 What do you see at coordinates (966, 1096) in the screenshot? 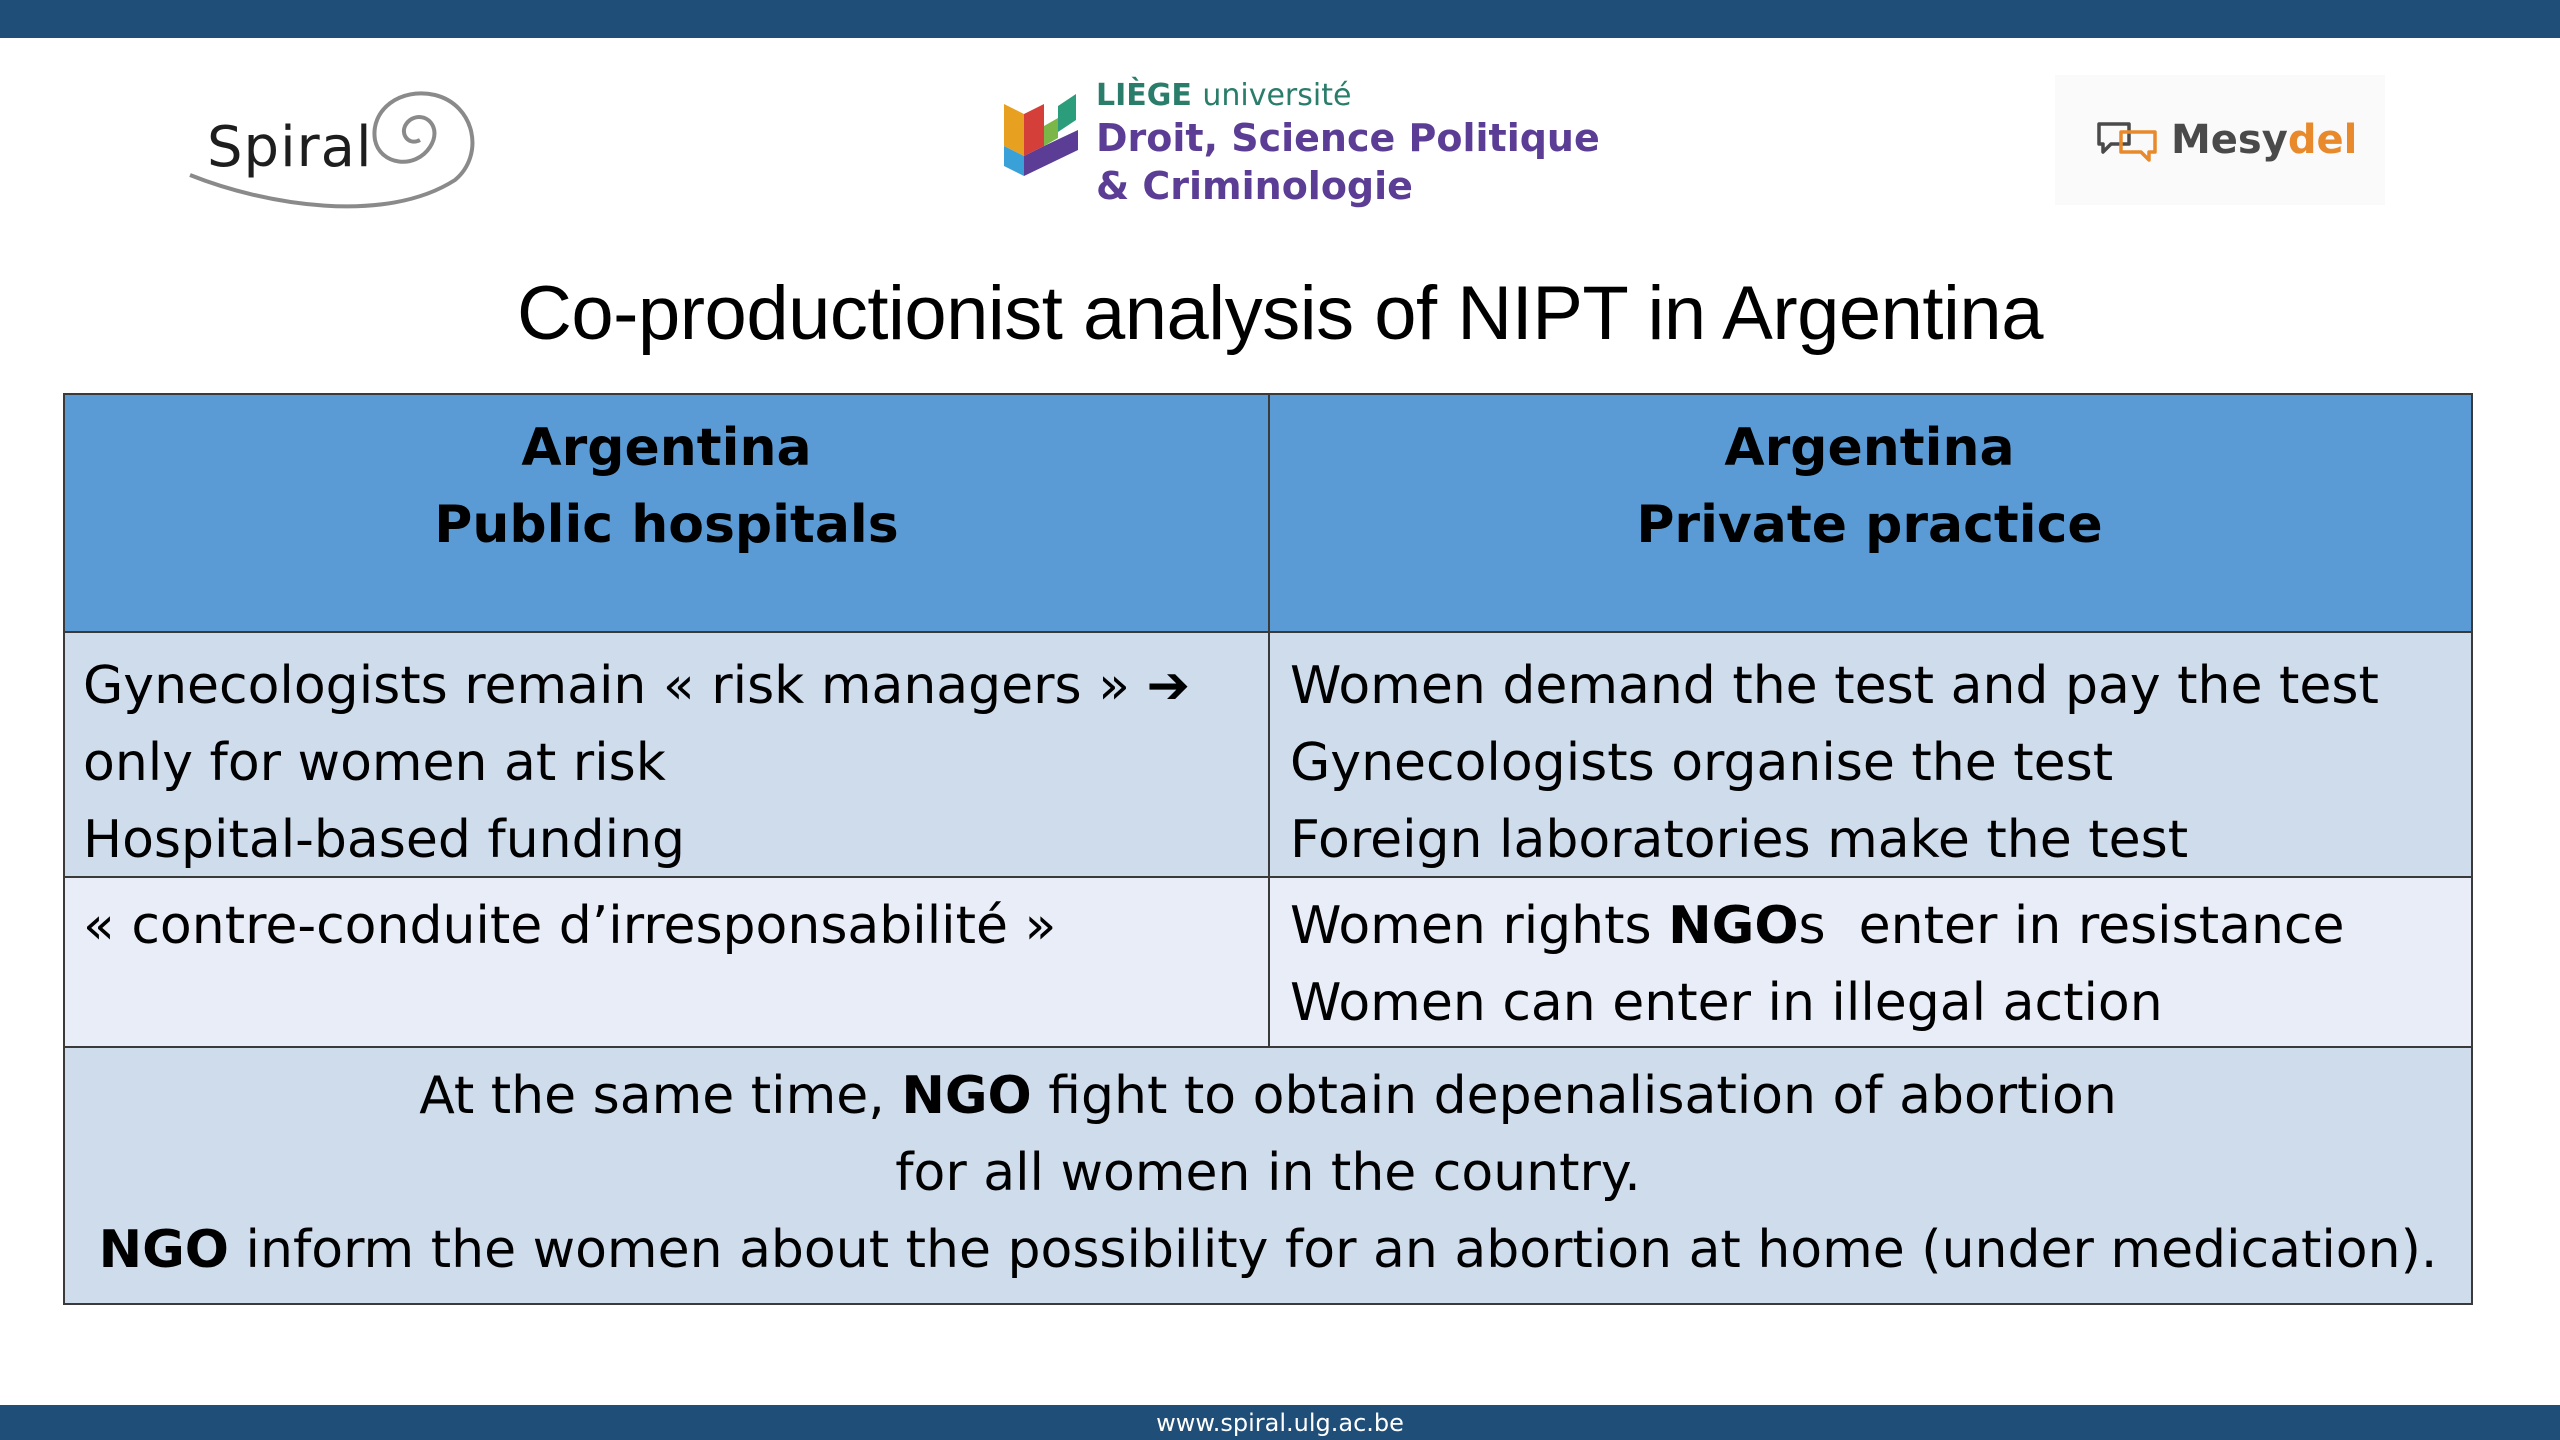
I see `row3-line1-ngo: NGO` at bounding box center [966, 1096].